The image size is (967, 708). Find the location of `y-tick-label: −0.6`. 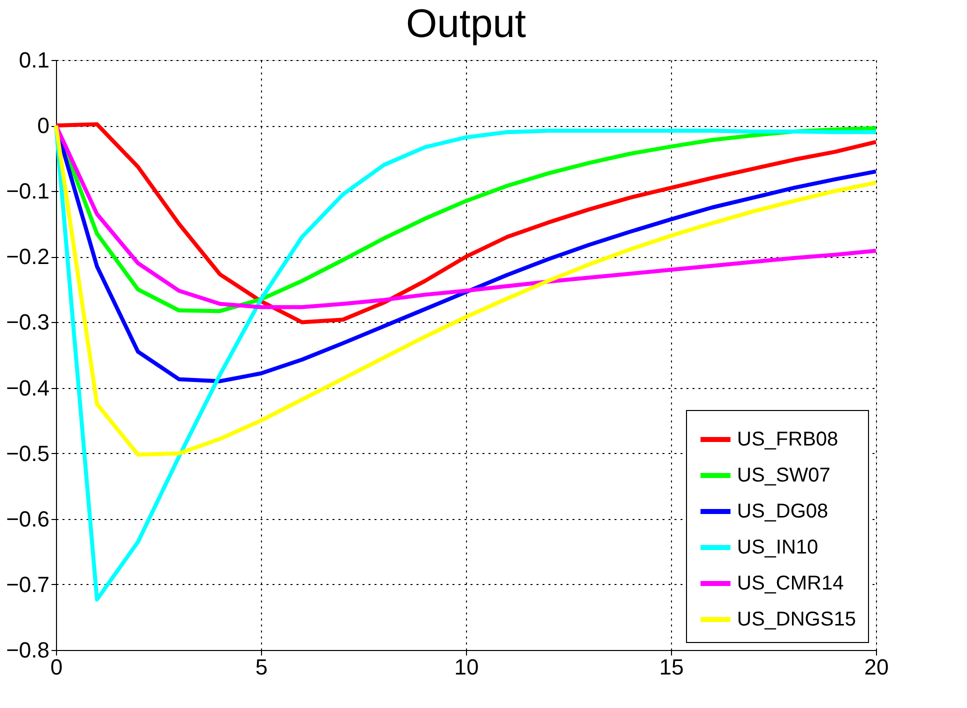

y-tick-label: −0.6 is located at coordinates (28, 519).